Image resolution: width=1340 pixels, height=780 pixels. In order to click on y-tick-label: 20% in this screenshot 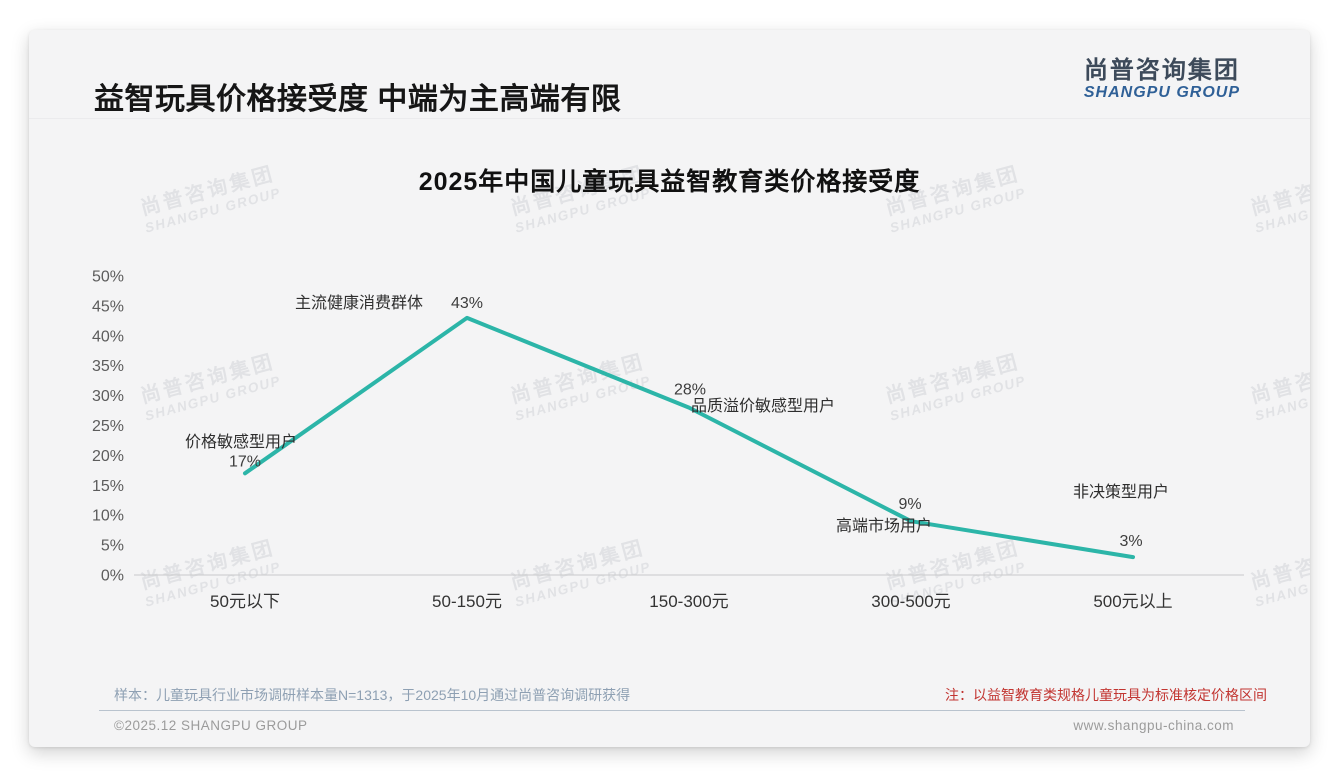, I will do `click(108, 456)`.